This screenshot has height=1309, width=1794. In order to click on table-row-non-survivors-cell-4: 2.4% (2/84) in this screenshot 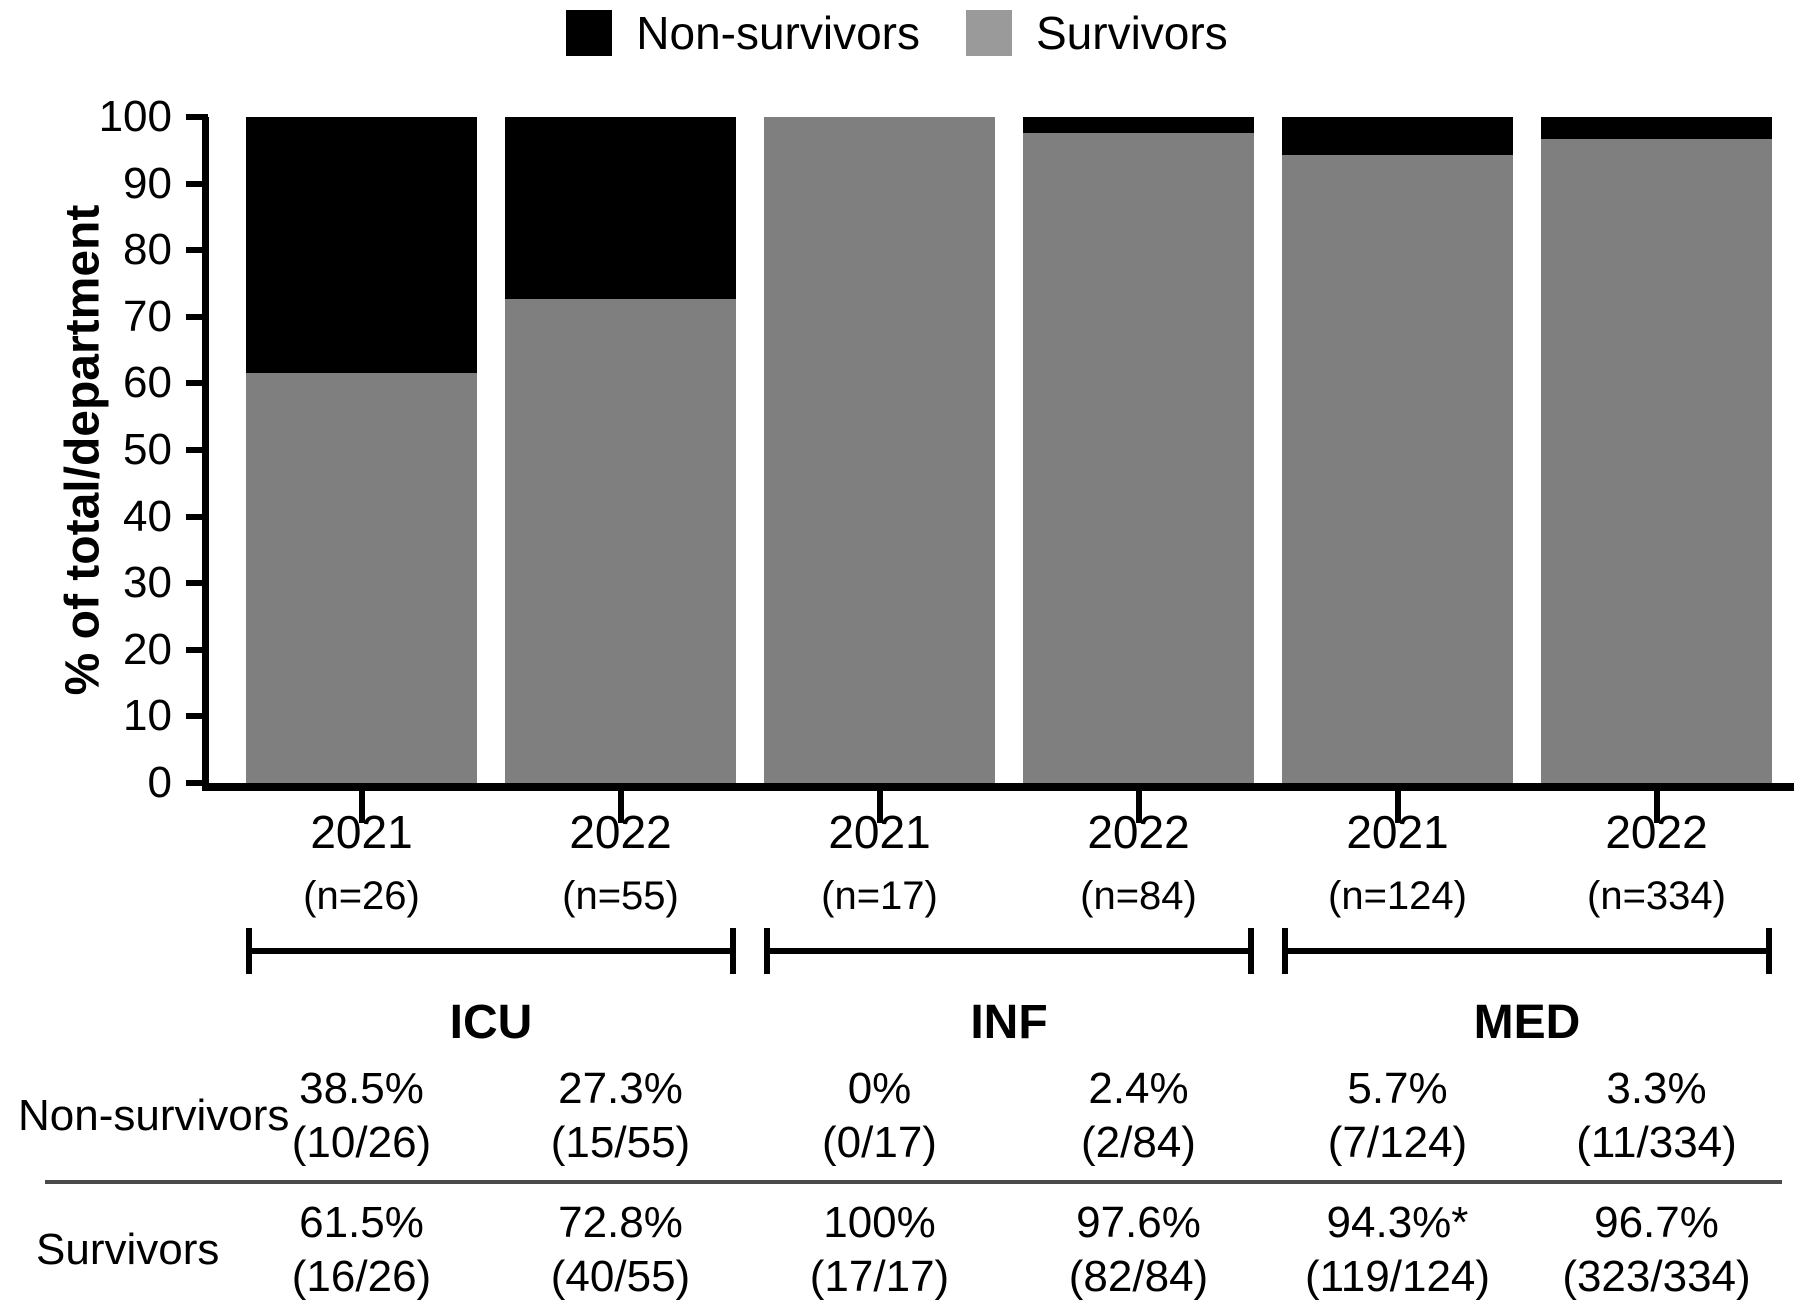, I will do `click(1138, 1116)`.